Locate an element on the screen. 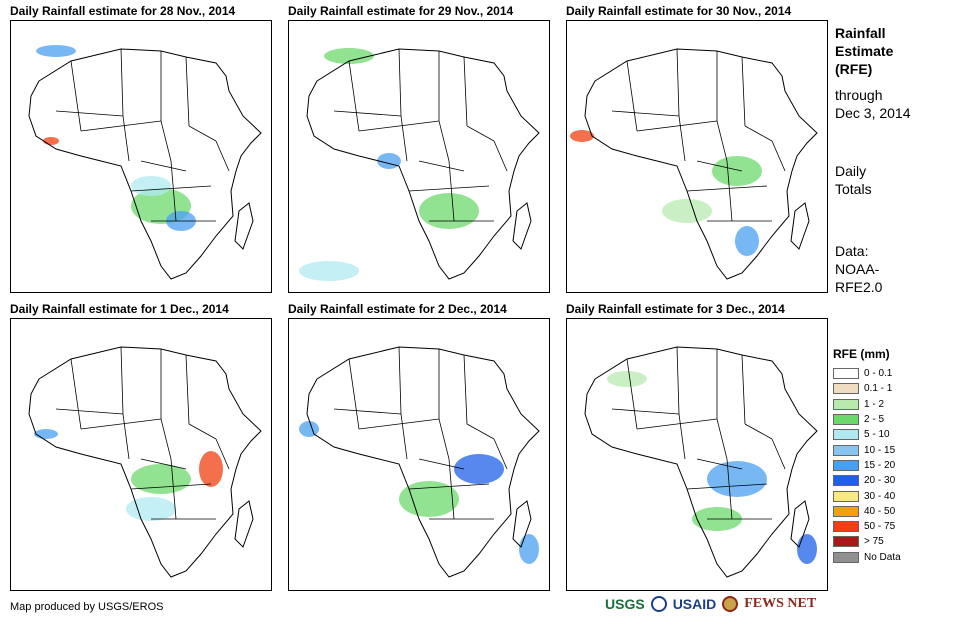 The image size is (967, 626). legend-item: 1 - 2 is located at coordinates (867, 404).